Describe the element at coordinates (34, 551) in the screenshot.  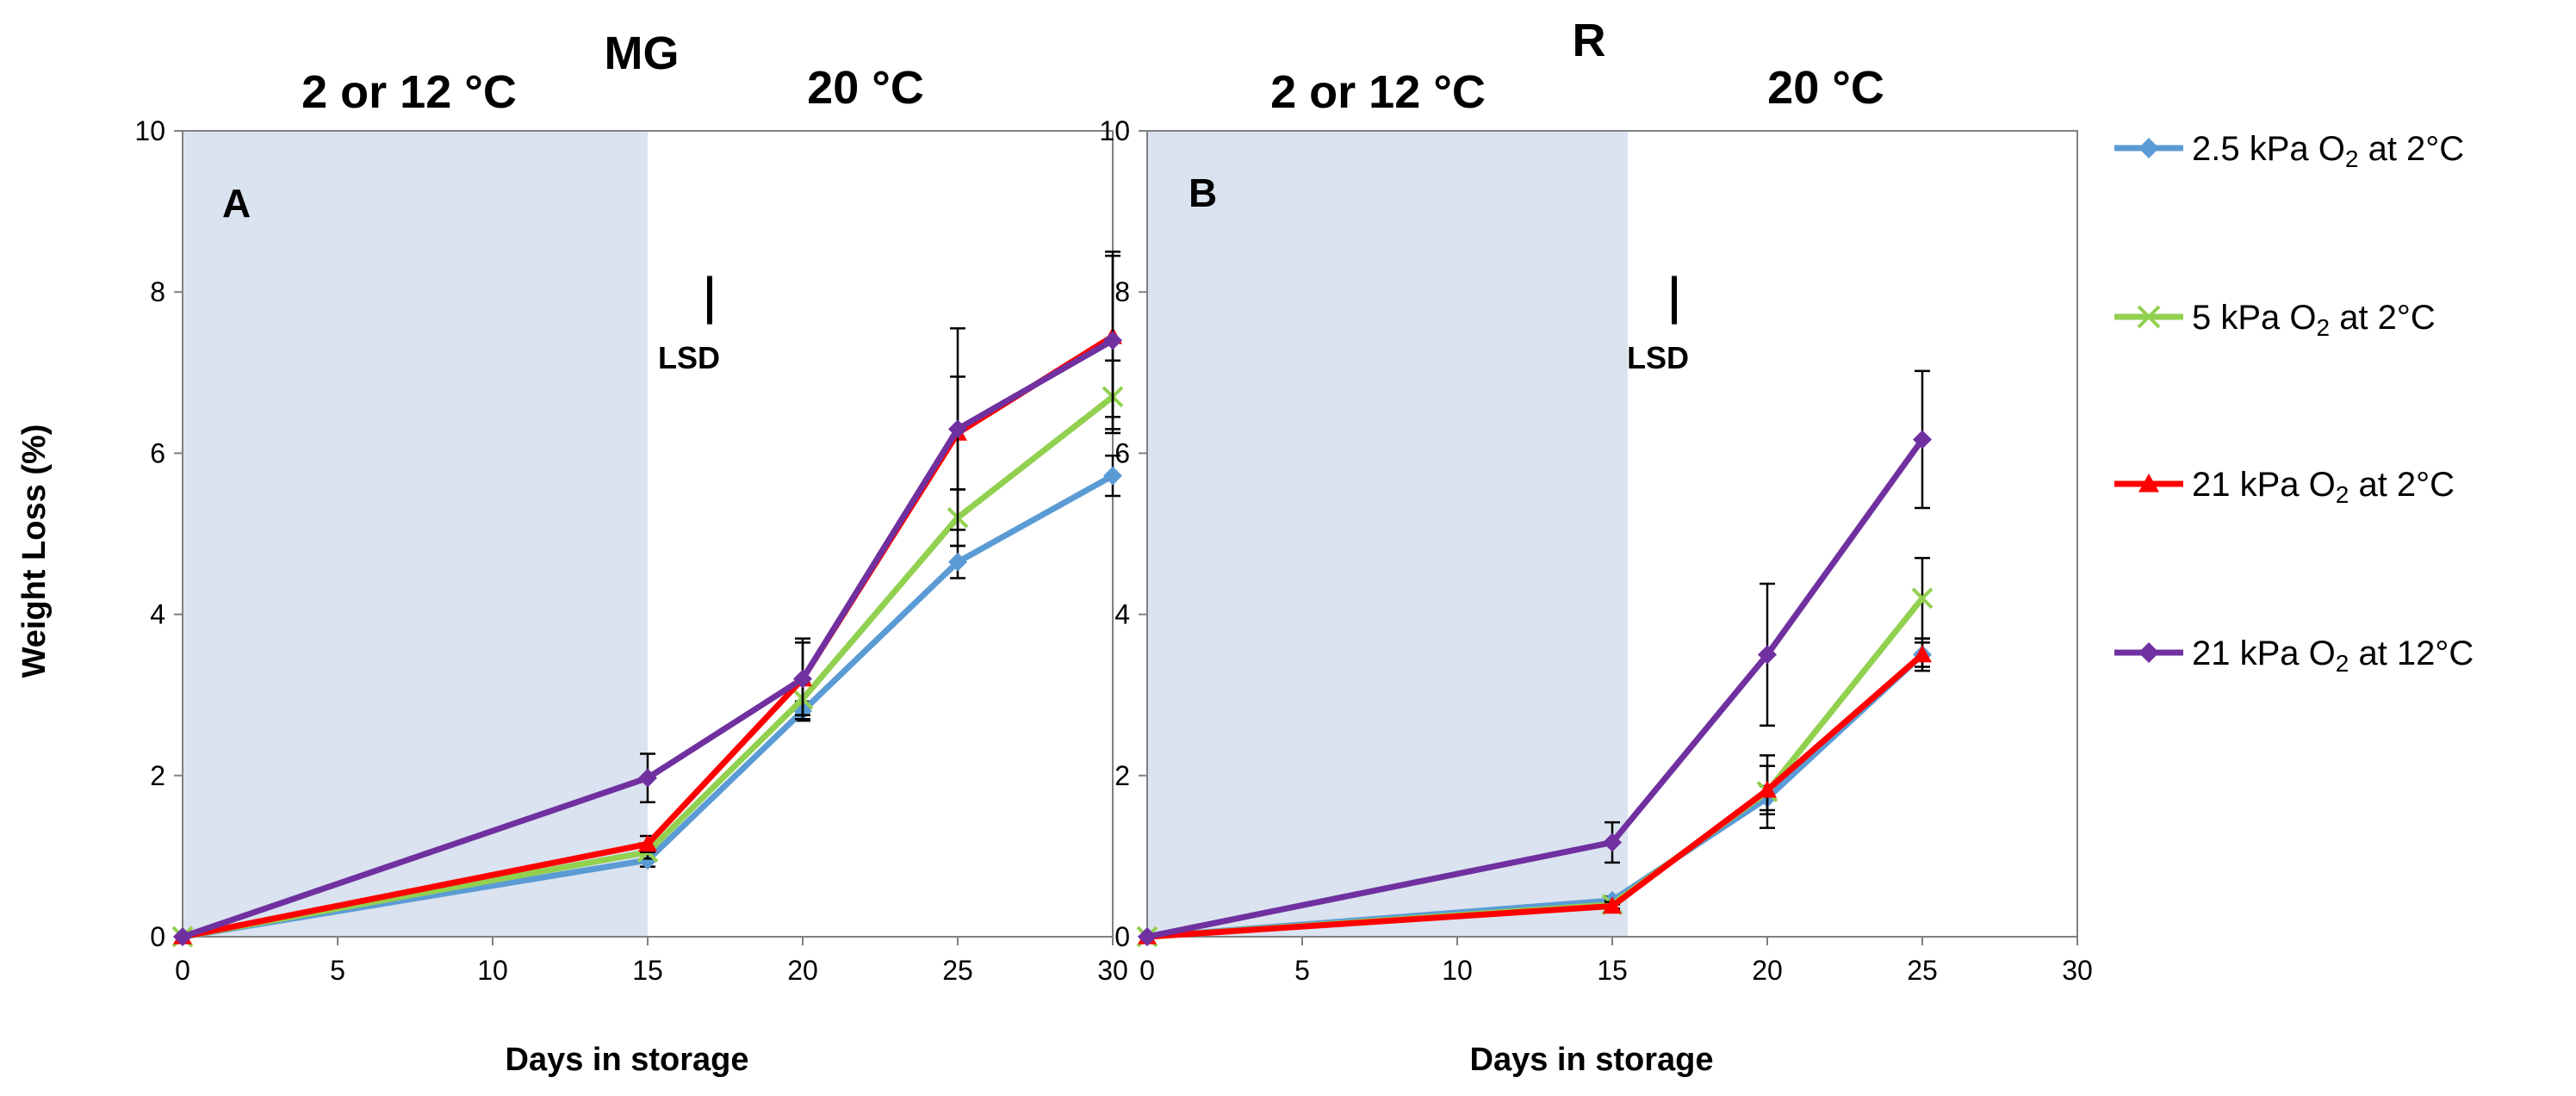
I see `y-axis-title: Weight Loss (%)` at that location.